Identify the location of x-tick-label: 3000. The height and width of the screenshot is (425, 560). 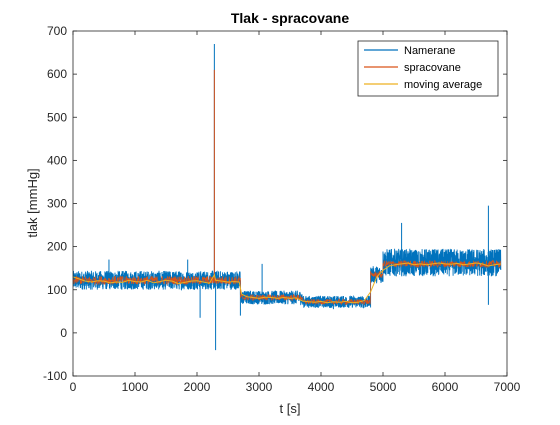
(259, 387).